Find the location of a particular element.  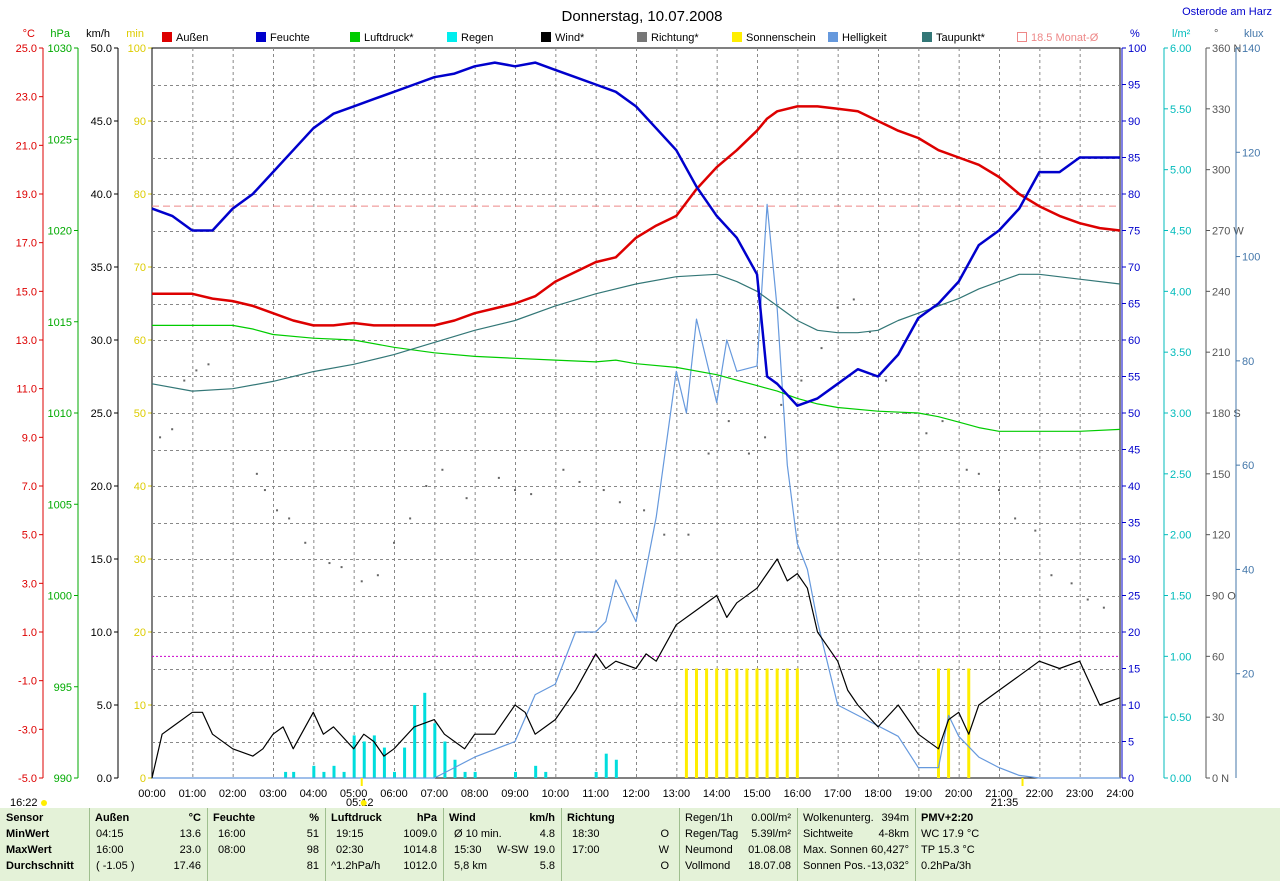

luftdruck-min-value: 1009.0 is located at coordinates (420, 834).